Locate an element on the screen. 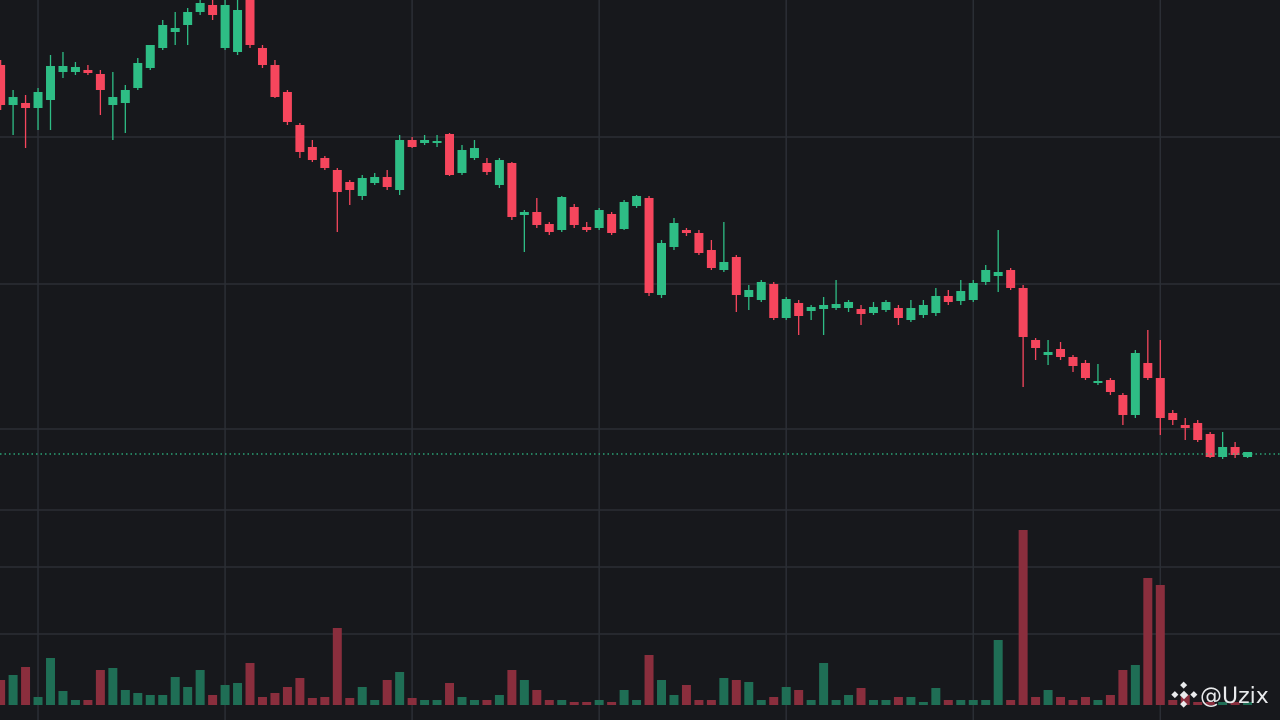 The image size is (1280, 720). watermark: @Uzix is located at coordinates (1220, 695).